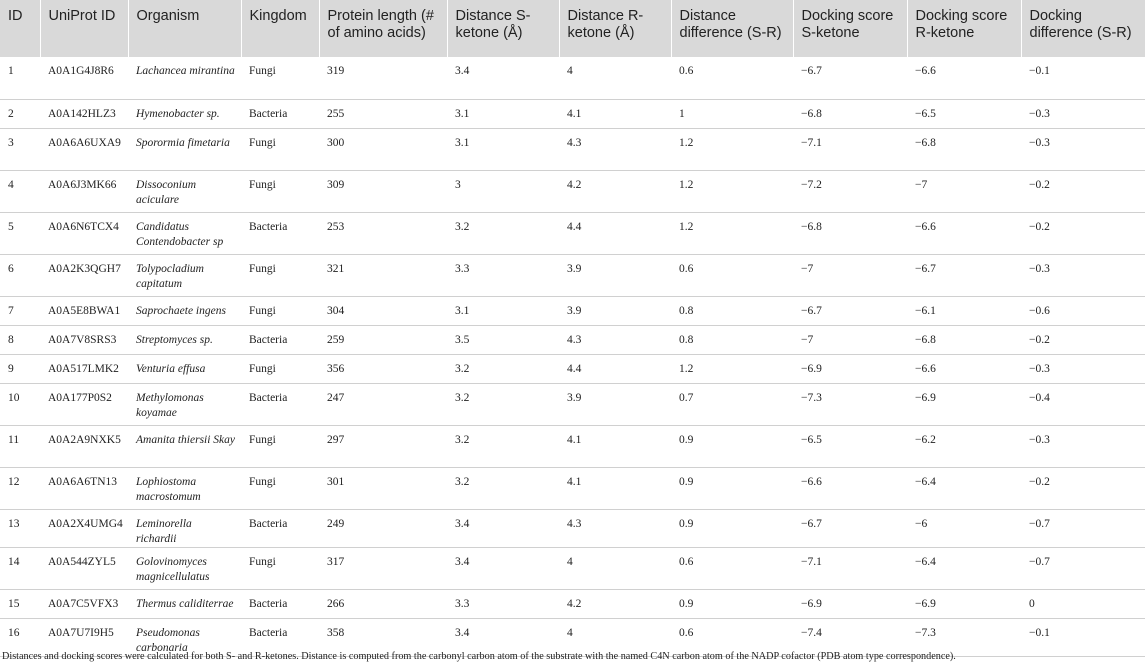 The width and height of the screenshot is (1145, 664). What do you see at coordinates (84, 311) in the screenshot?
I see `cell-uniprot-id: A0A5E8BWA1` at bounding box center [84, 311].